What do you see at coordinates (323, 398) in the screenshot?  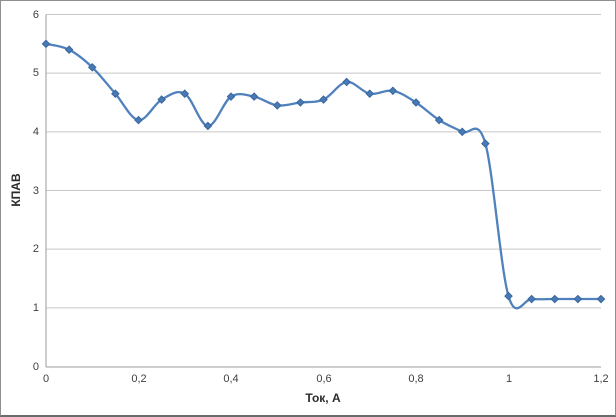 I see `x-axis-title: Ток, А` at bounding box center [323, 398].